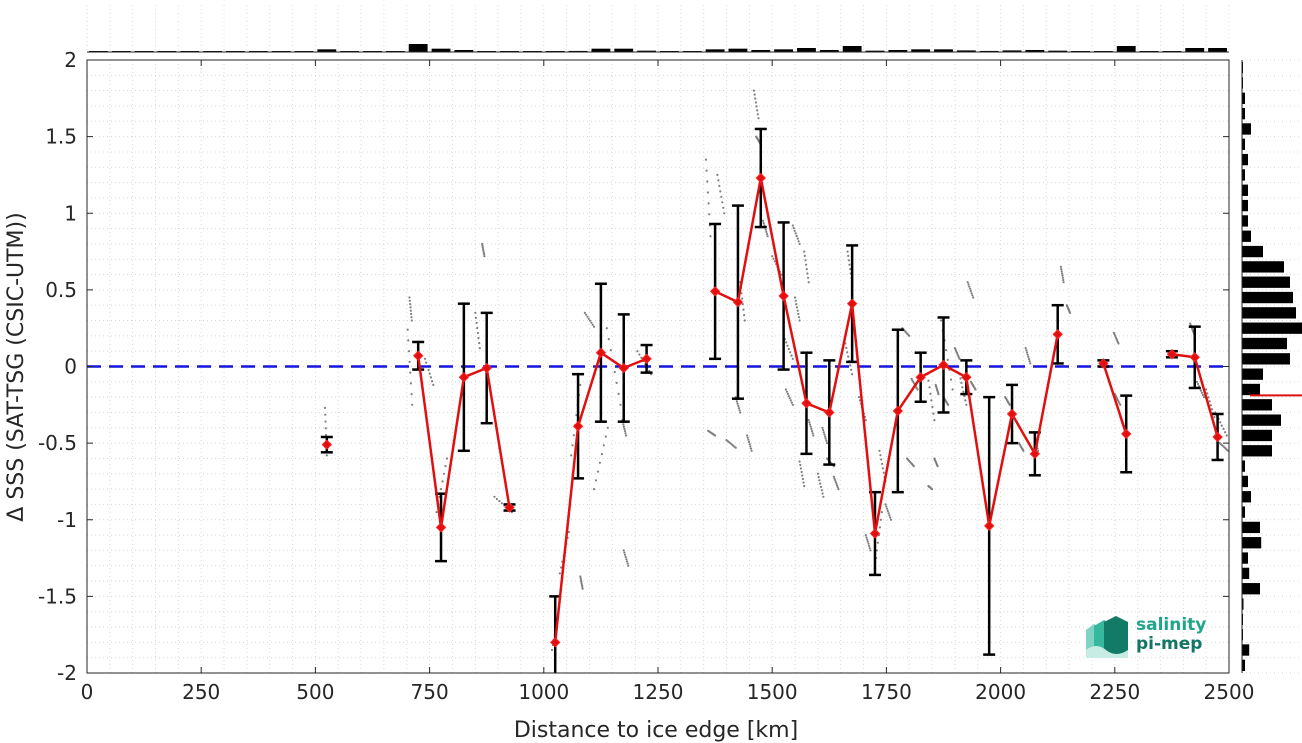  What do you see at coordinates (57, 596) in the screenshot?
I see `y-tick-label: -1.5` at bounding box center [57, 596].